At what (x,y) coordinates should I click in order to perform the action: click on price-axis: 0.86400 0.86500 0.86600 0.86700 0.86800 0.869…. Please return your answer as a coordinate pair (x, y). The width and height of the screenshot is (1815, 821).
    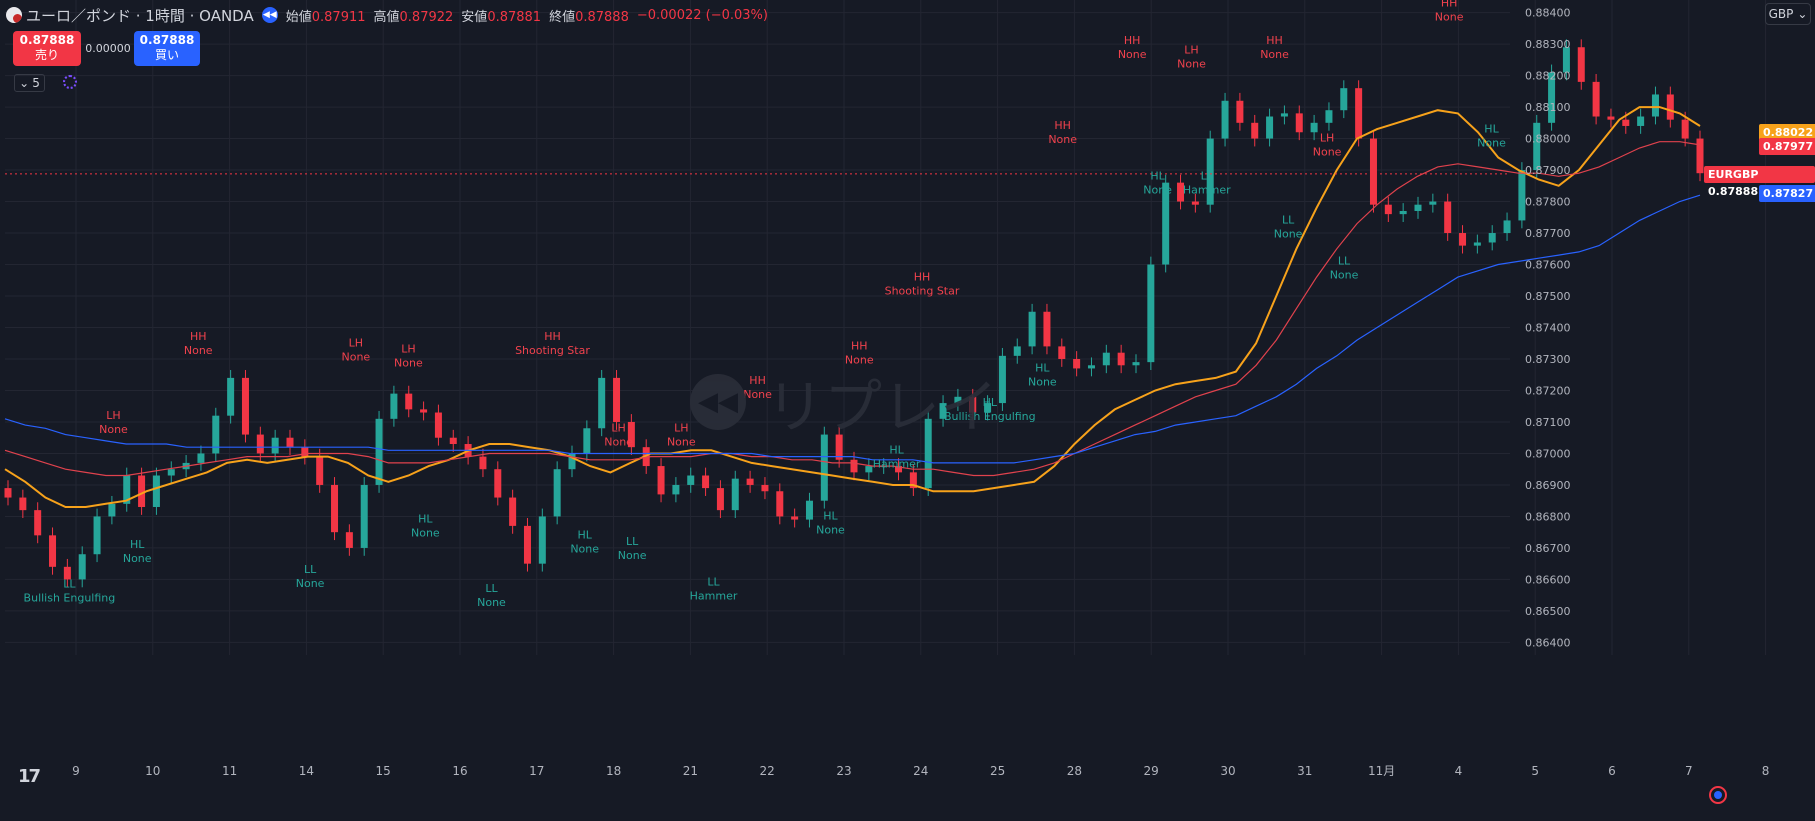
    Looking at the image, I should click on (1548, 328).